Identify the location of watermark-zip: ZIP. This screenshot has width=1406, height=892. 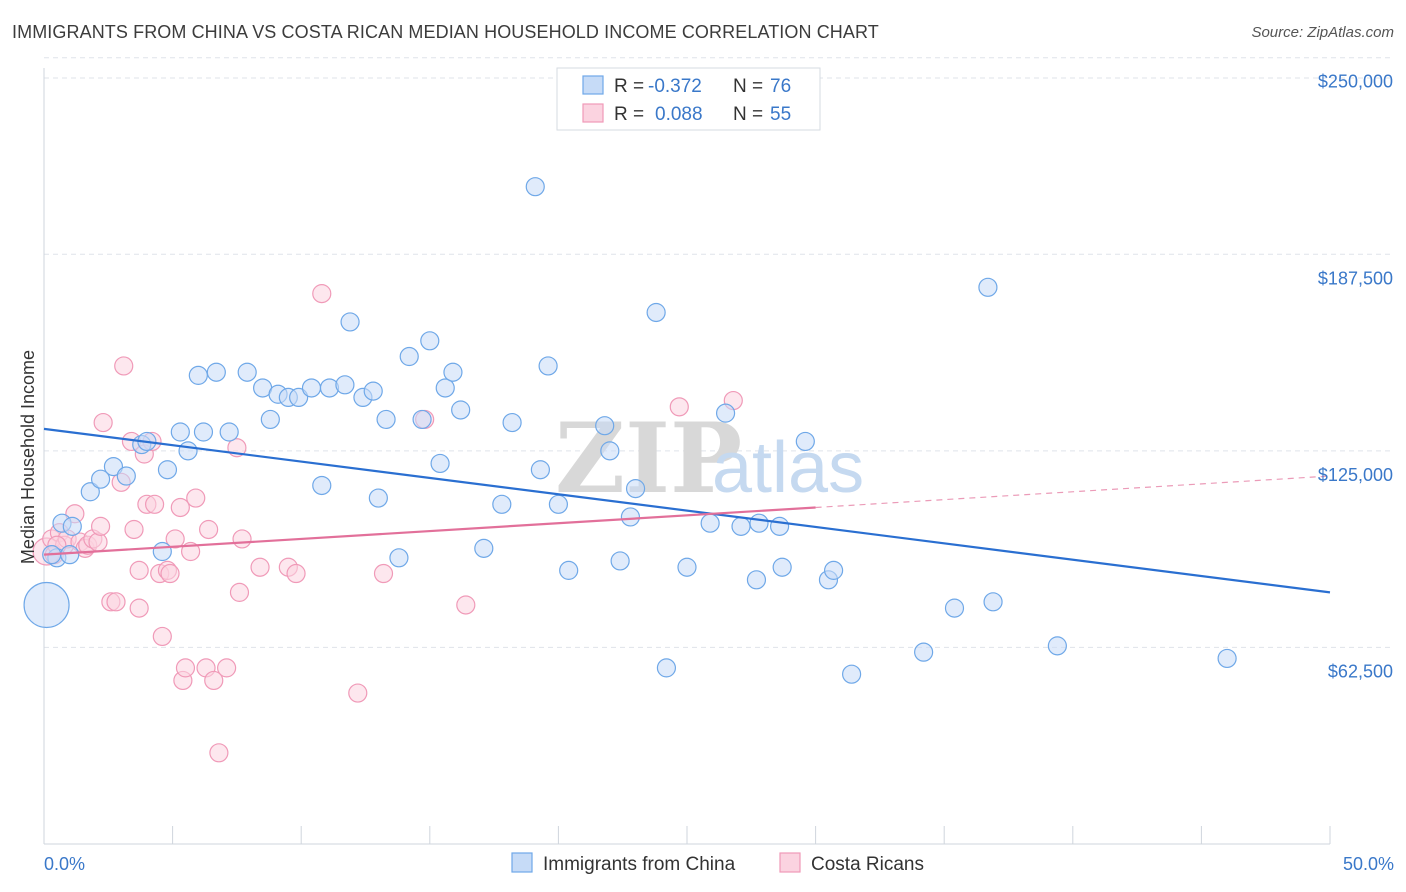
(648, 458).